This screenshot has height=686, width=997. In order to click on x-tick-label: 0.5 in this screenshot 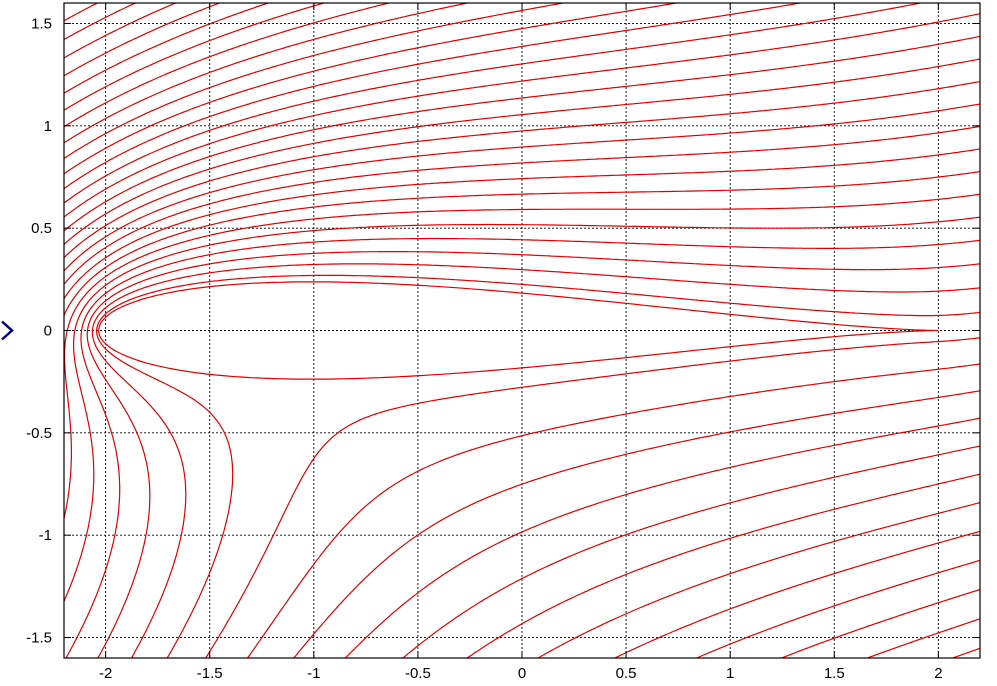, I will do `click(626, 673)`.